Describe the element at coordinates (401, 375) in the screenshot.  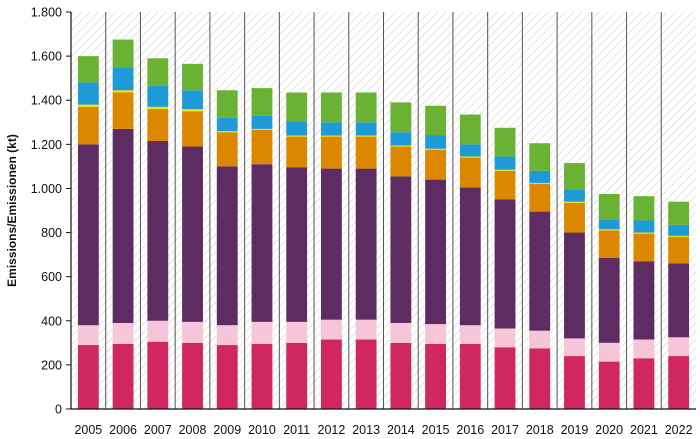
I see `bar-segment-2014-s1` at that location.